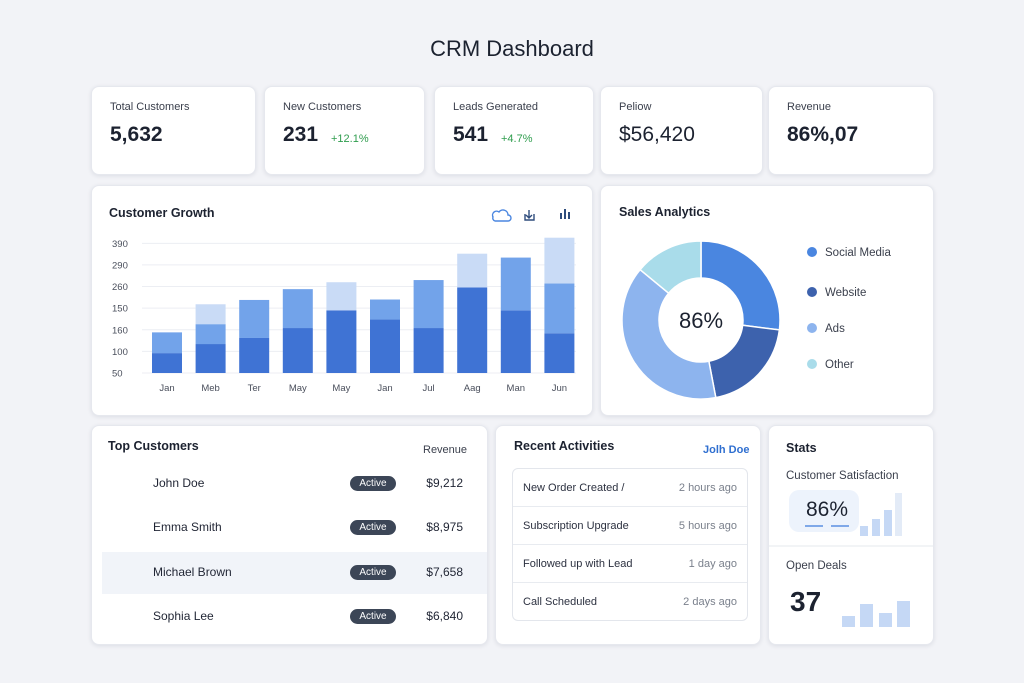  Describe the element at coordinates (630, 526) in the screenshot. I see `activity-row: Subscription Upgrade 5 hours ago` at that location.